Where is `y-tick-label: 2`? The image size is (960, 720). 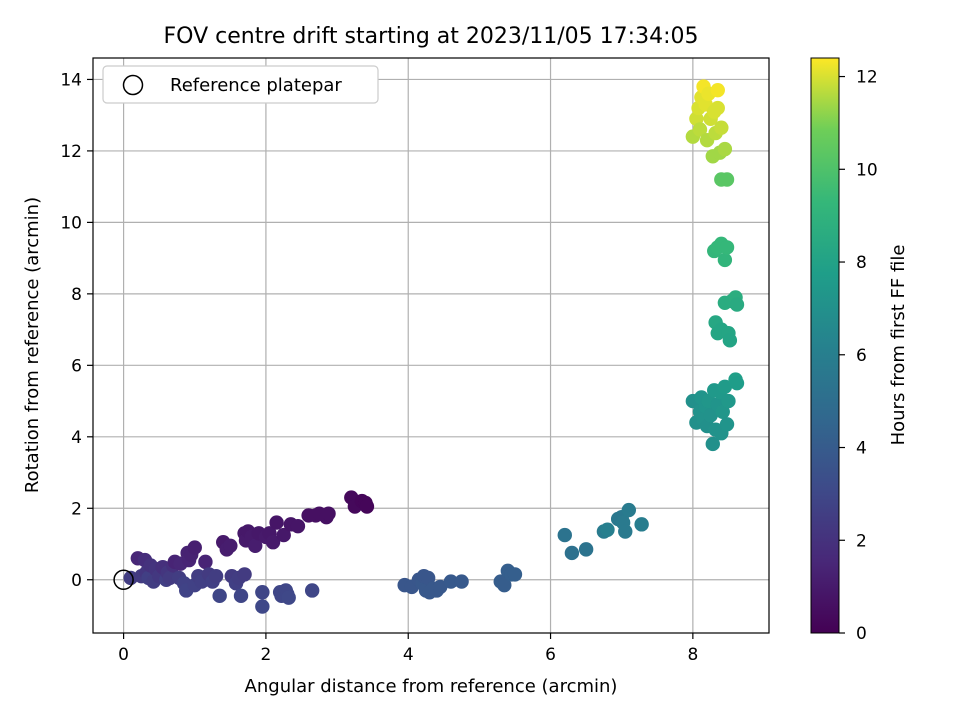 y-tick-label: 2 is located at coordinates (76, 509).